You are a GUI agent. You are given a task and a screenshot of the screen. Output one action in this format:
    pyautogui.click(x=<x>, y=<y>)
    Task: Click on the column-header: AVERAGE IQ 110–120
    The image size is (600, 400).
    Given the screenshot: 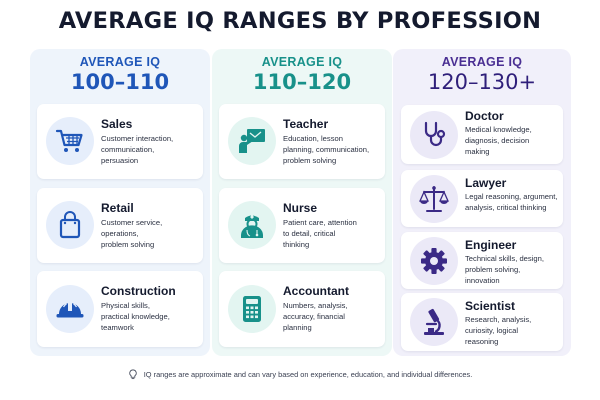 What is the action you would take?
    pyautogui.click(x=302, y=74)
    